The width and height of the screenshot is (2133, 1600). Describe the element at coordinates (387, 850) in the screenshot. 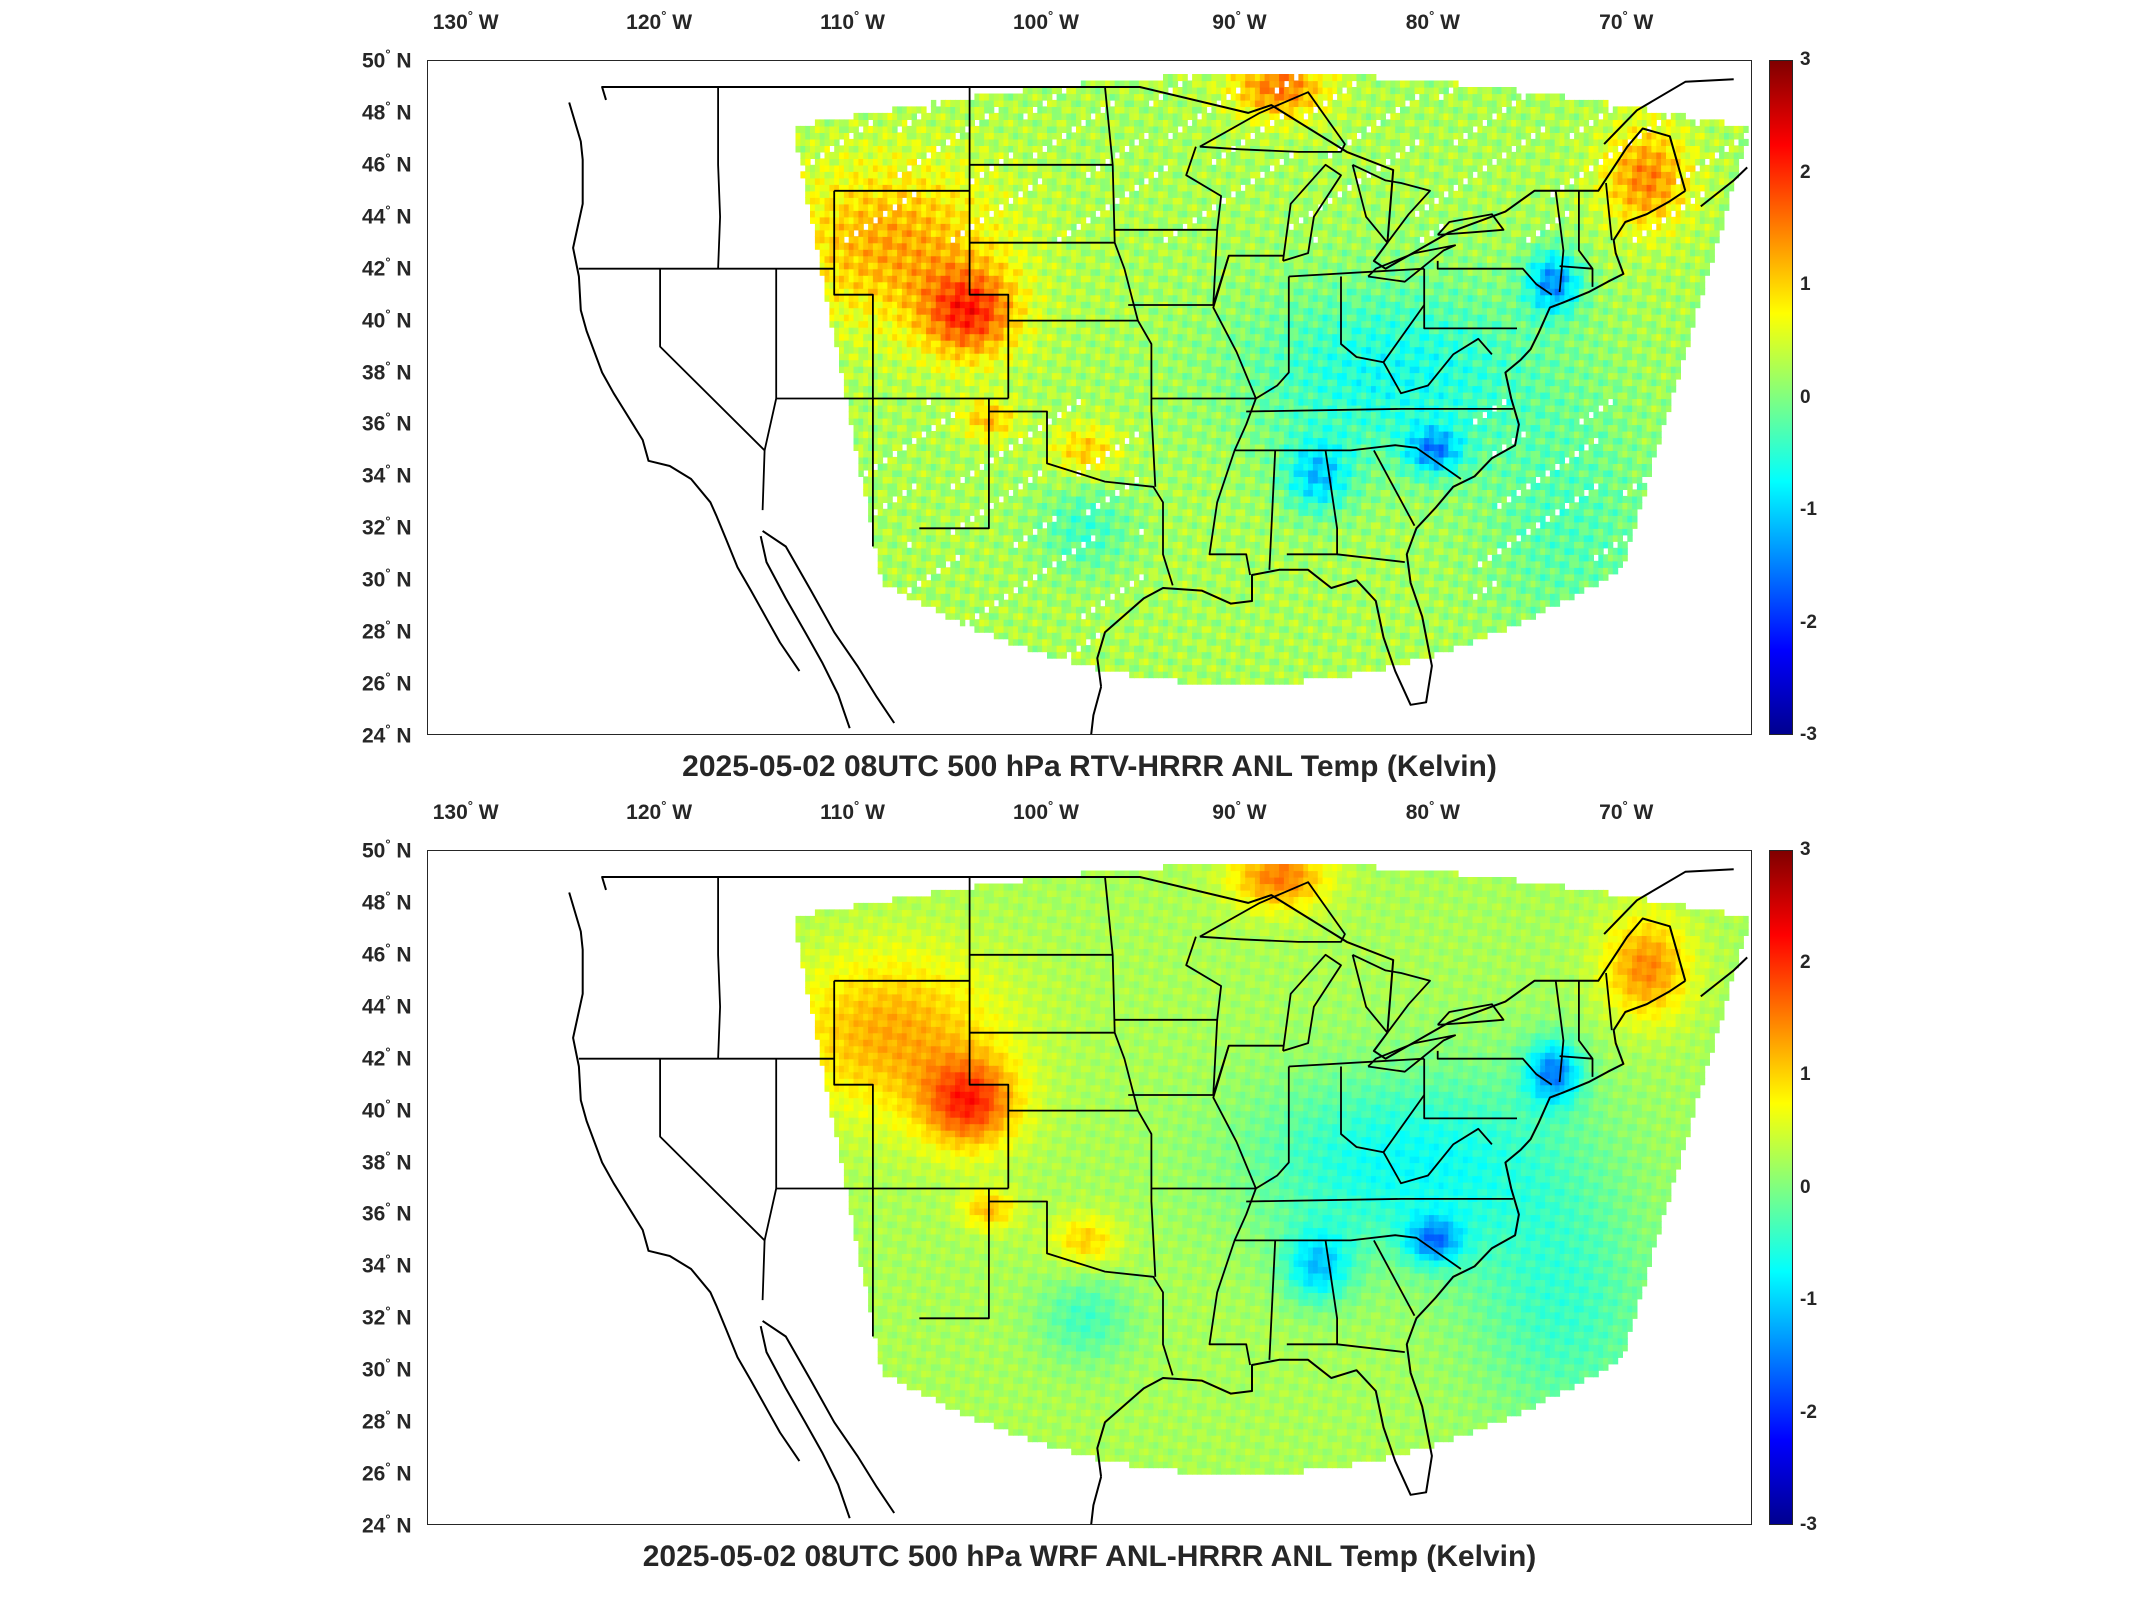

I see `latitude-tick-label: 50° N` at that location.